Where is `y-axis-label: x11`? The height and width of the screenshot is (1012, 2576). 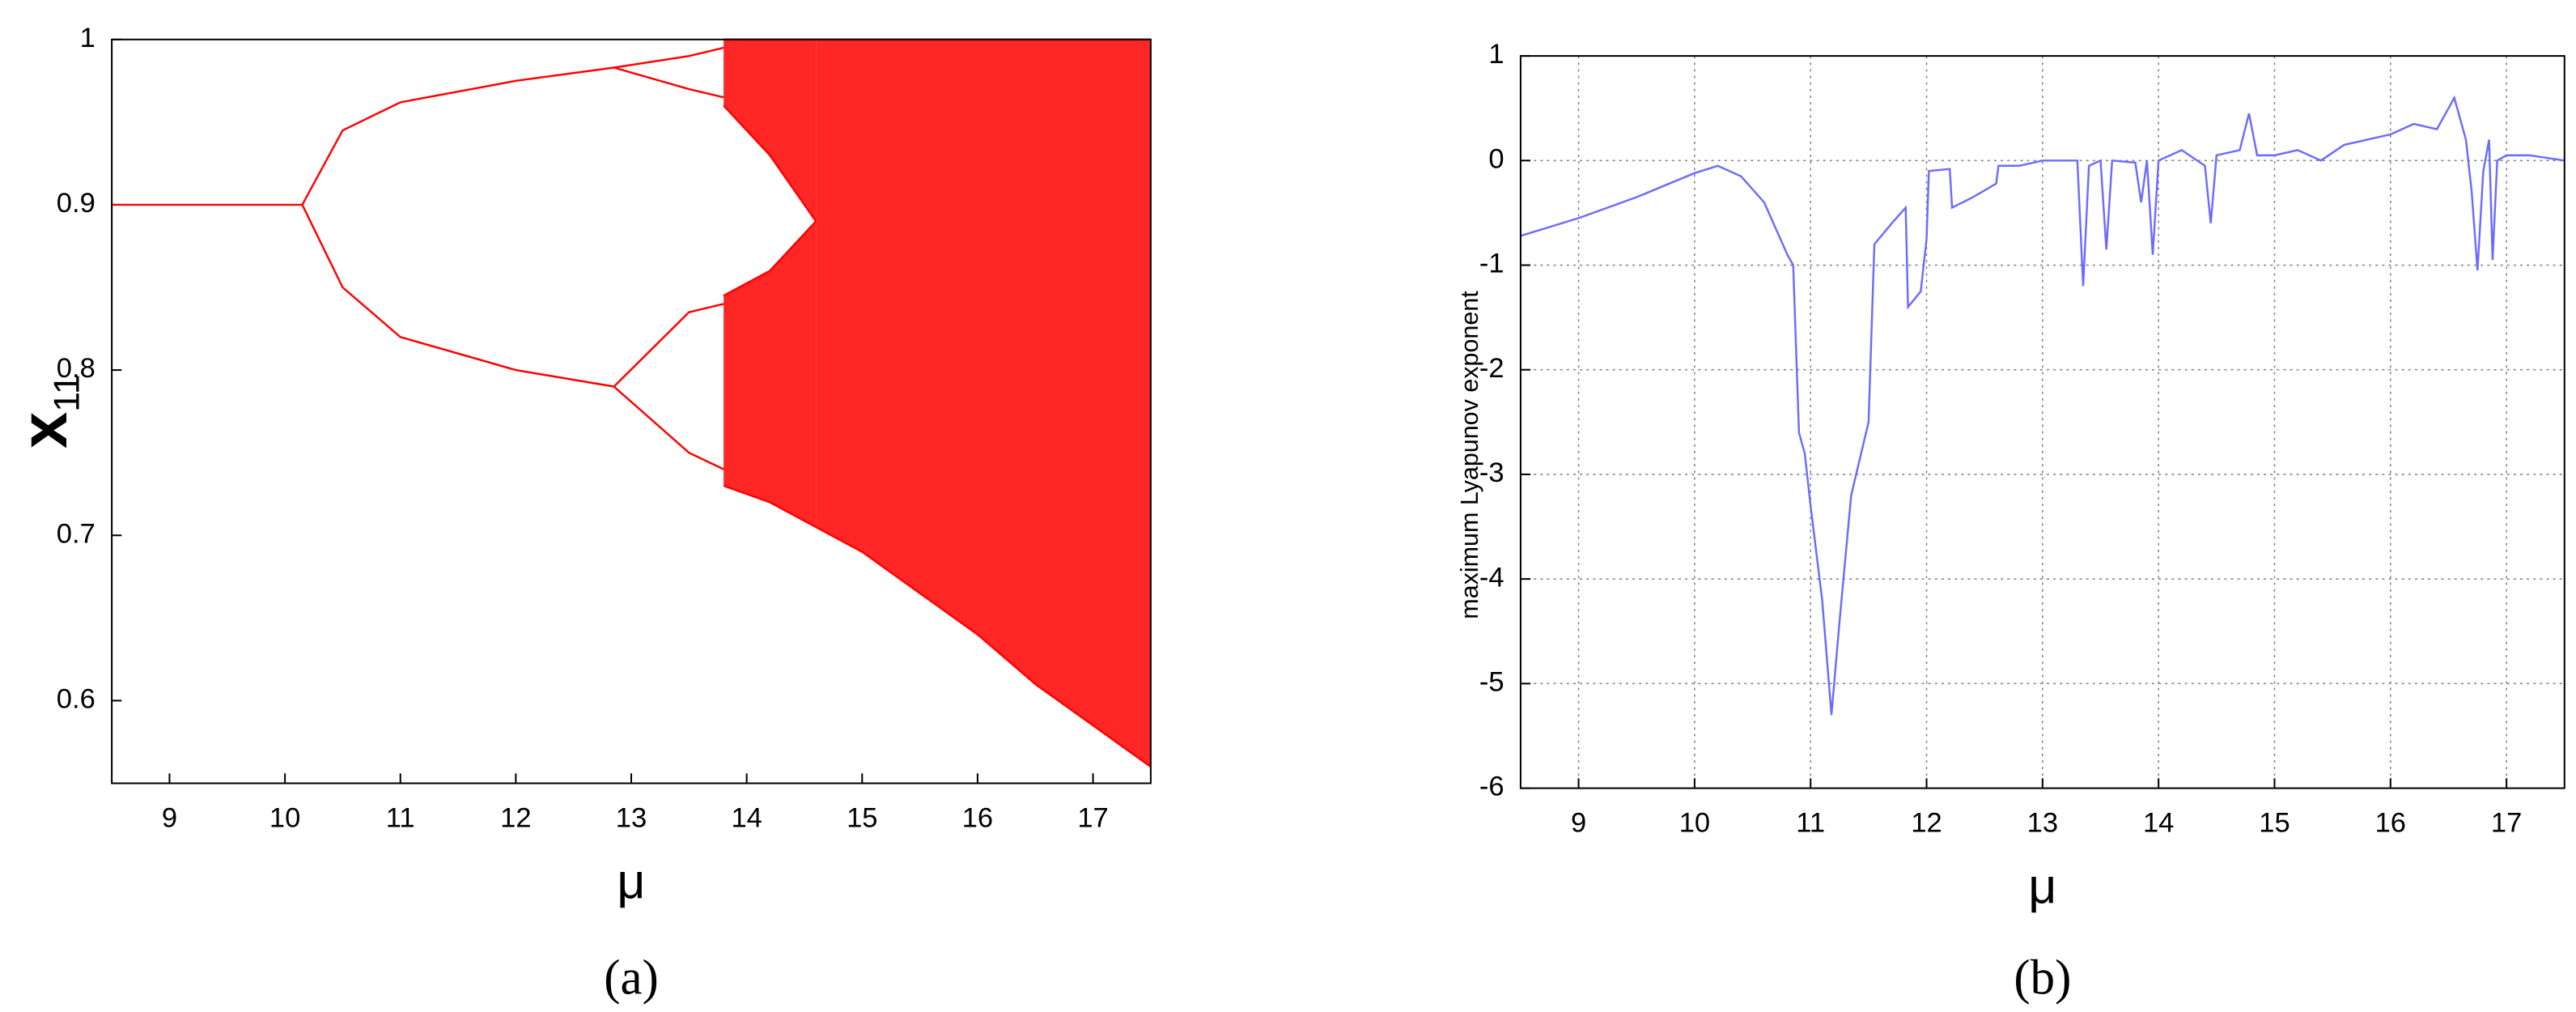
y-axis-label: x11 is located at coordinates (47, 411).